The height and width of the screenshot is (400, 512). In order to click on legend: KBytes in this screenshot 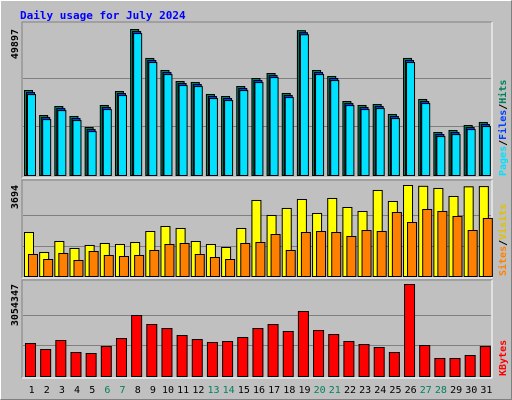, I will do `click(503, 358)`.